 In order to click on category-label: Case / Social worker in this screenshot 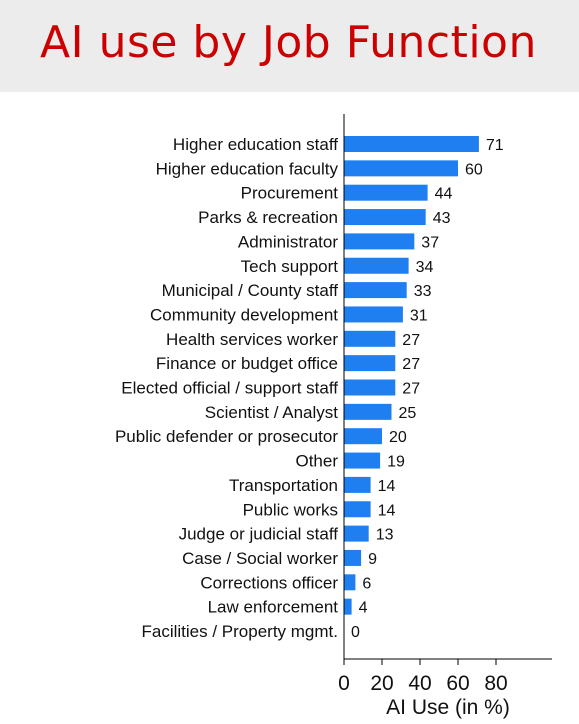, I will do `click(260, 558)`.